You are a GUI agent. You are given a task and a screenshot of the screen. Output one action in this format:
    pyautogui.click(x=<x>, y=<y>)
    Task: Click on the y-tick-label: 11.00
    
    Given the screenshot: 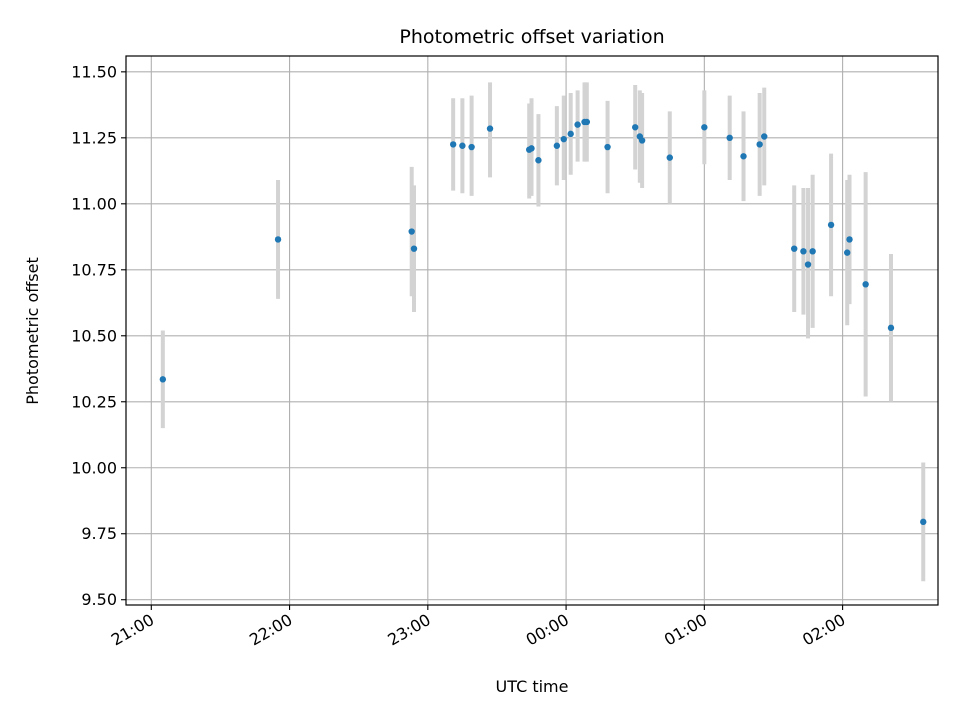 What is the action you would take?
    pyautogui.click(x=94, y=203)
    